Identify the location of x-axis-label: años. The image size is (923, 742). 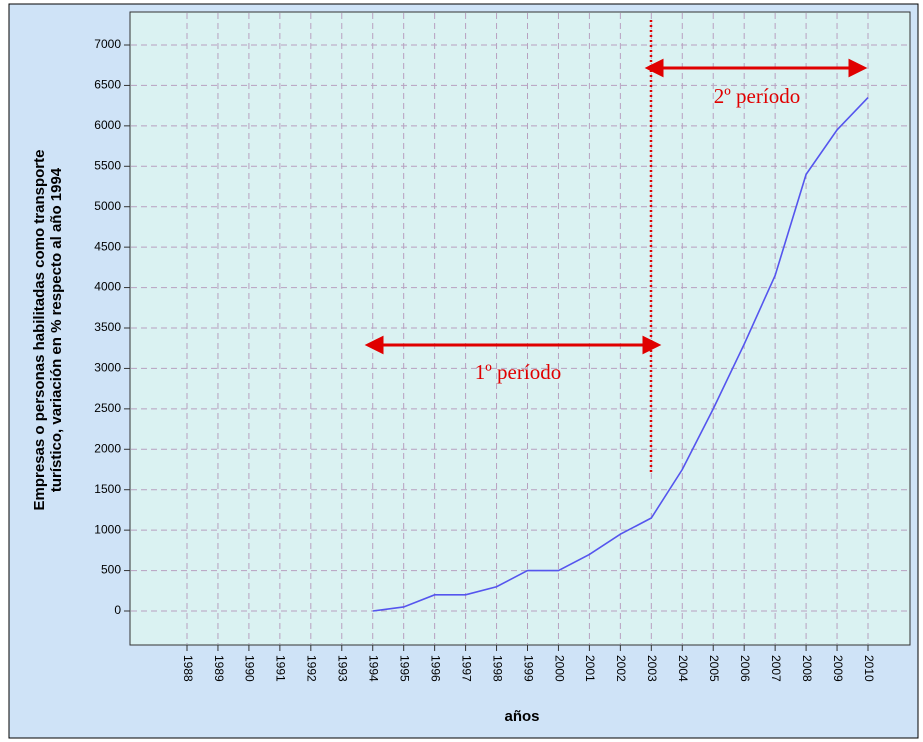
(521, 716).